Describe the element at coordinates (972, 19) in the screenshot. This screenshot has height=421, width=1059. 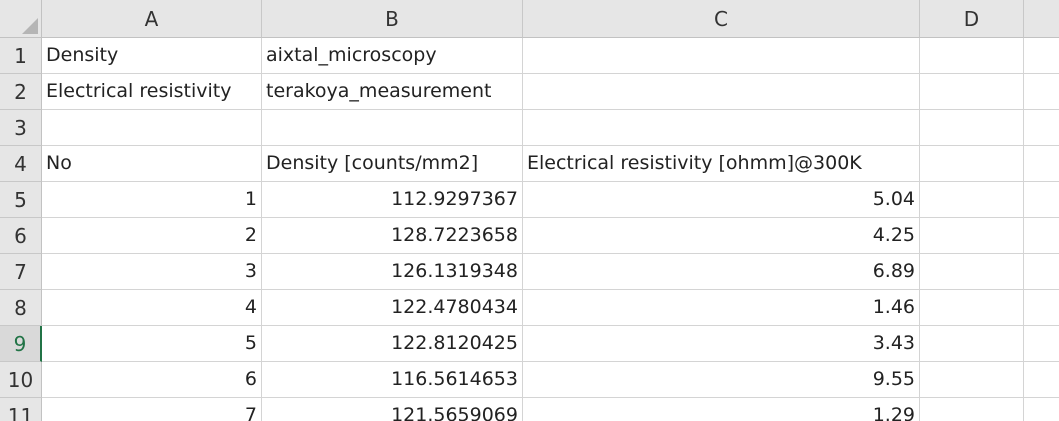
I see `column-header-d: D` at that location.